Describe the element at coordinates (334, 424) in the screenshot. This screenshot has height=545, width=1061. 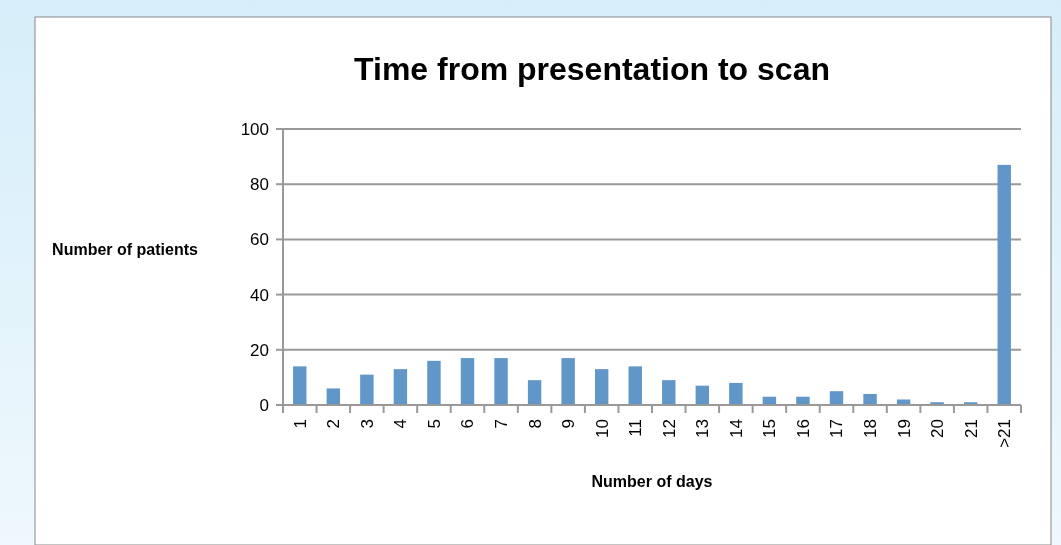
I see `x-tick-label: 2` at that location.